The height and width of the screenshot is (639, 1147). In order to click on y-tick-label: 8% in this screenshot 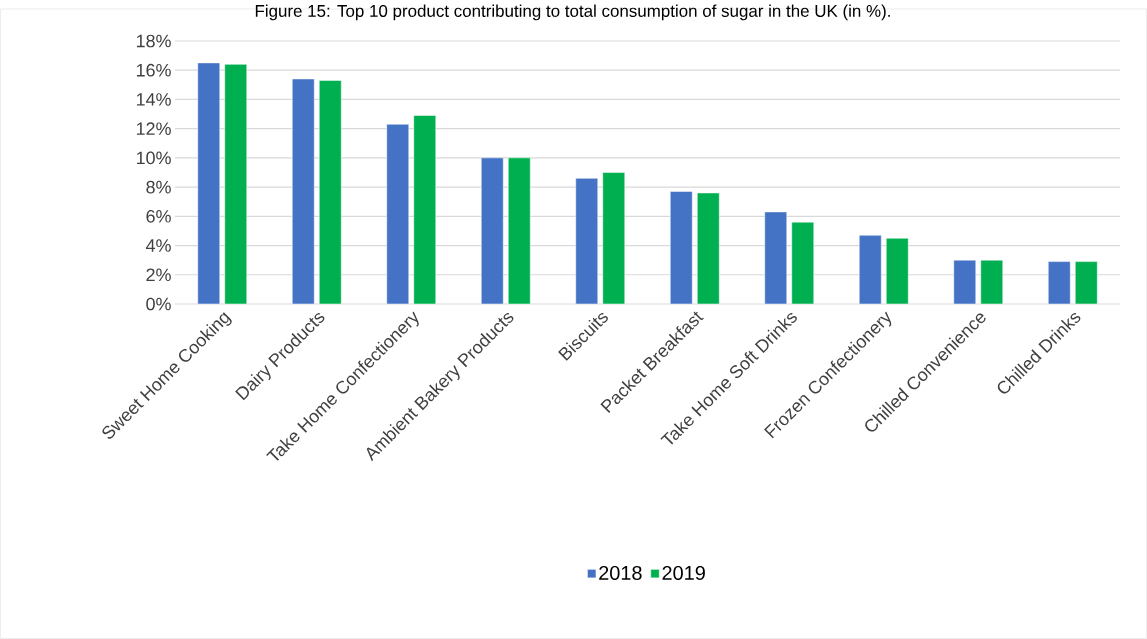, I will do `click(158, 187)`.